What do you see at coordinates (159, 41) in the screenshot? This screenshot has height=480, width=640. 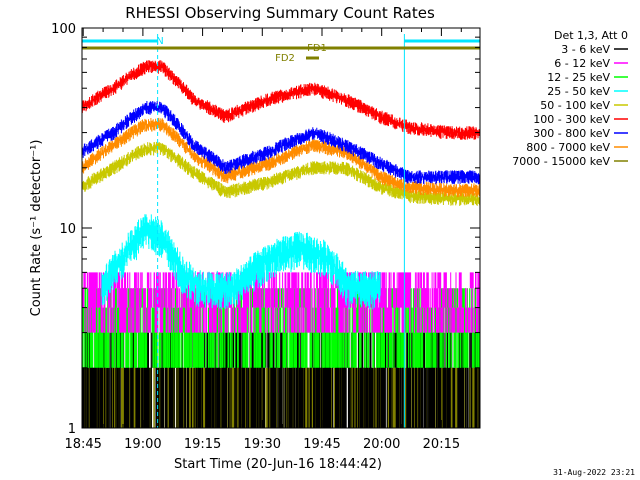 I see `annotation-n: N` at bounding box center [159, 41].